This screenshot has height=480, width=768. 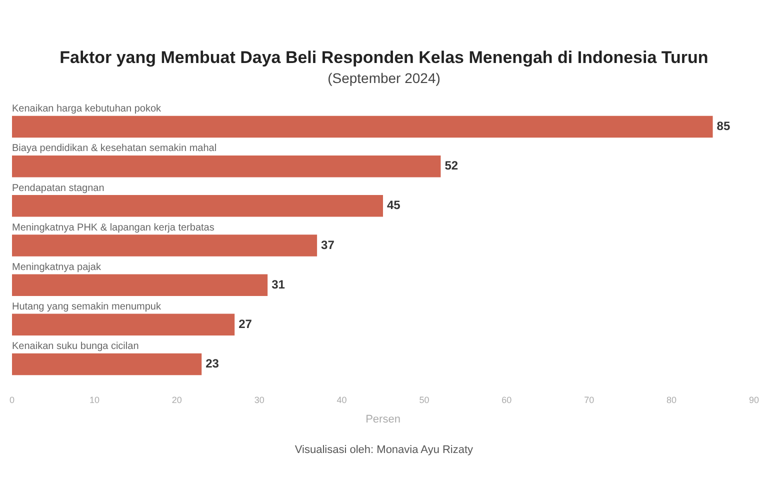 I want to click on x-tick-label: 90, so click(x=754, y=399).